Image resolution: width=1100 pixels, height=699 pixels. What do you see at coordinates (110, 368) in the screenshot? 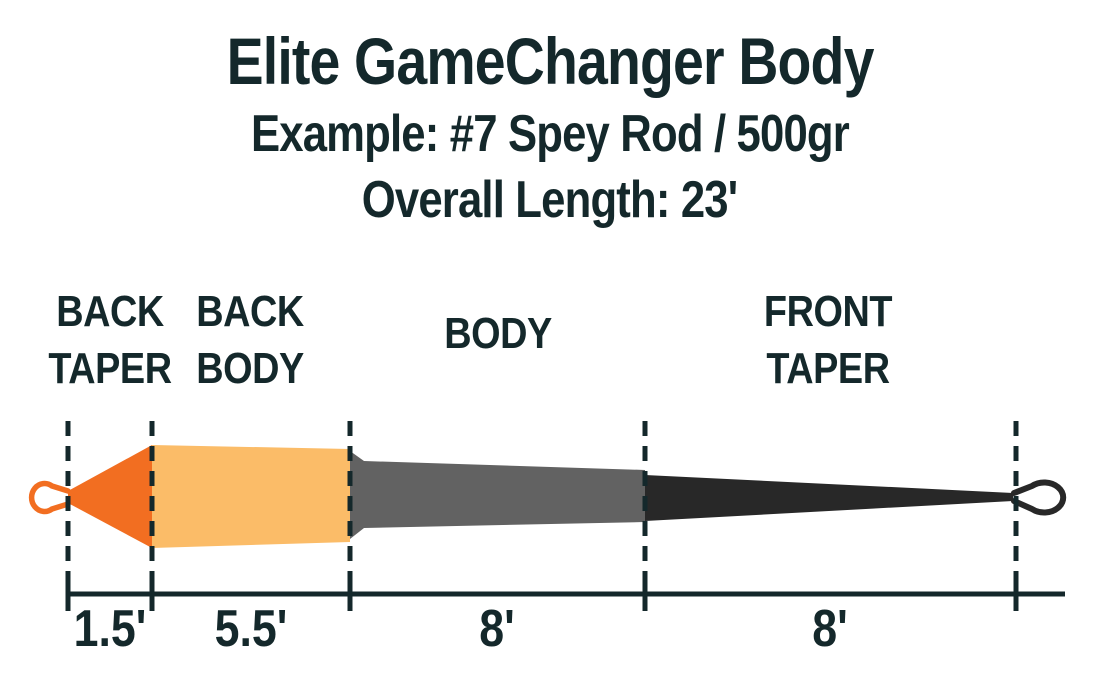
I see `label-back-taper-line2: TAPER` at bounding box center [110, 368].